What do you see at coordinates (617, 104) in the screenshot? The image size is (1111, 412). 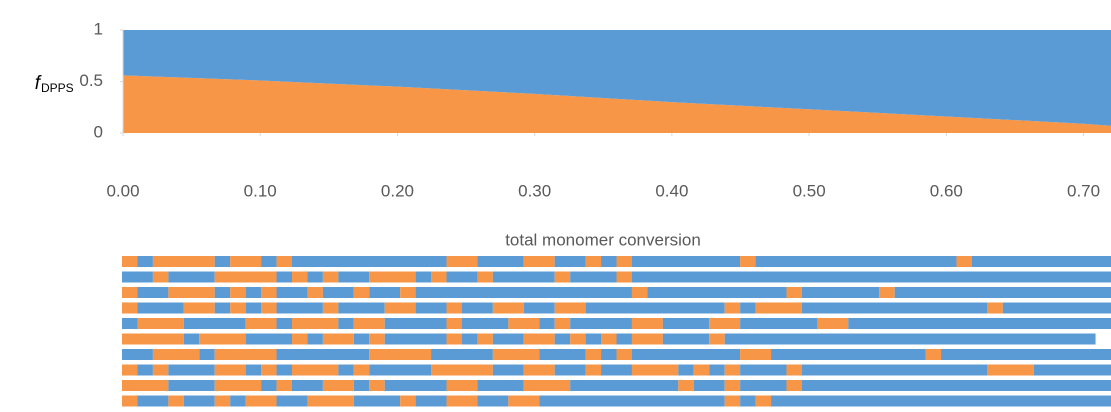 I see `area` at bounding box center [617, 104].